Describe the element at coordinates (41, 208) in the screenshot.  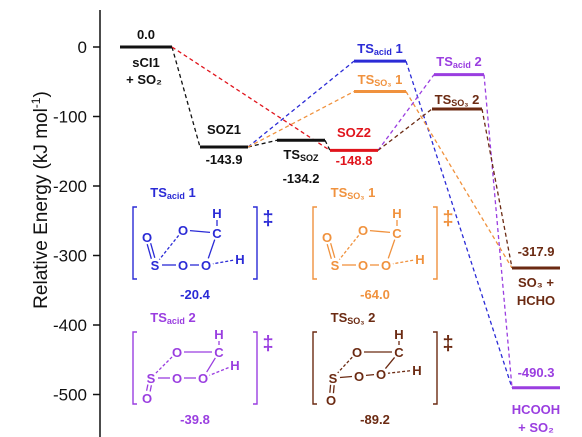
I see `y-axis-label-main: Relative Energy (kJ mol` at that location.